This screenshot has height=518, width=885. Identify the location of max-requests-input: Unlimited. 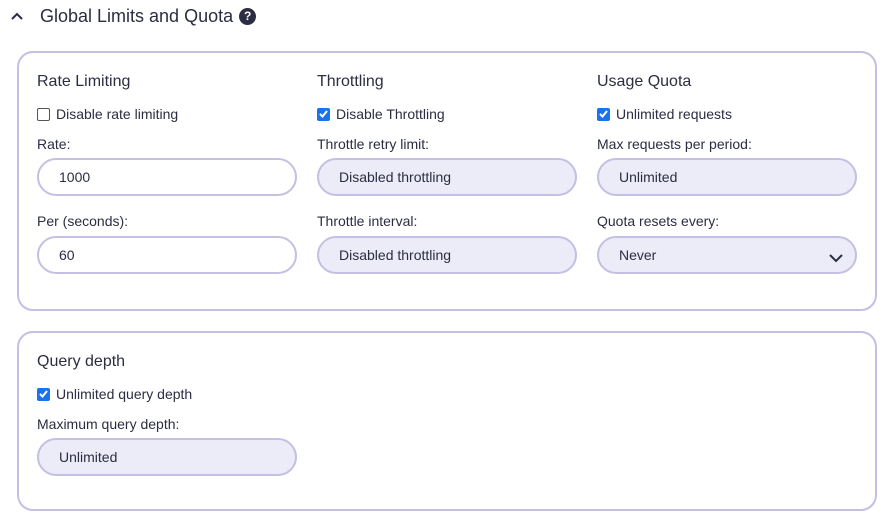
(727, 177).